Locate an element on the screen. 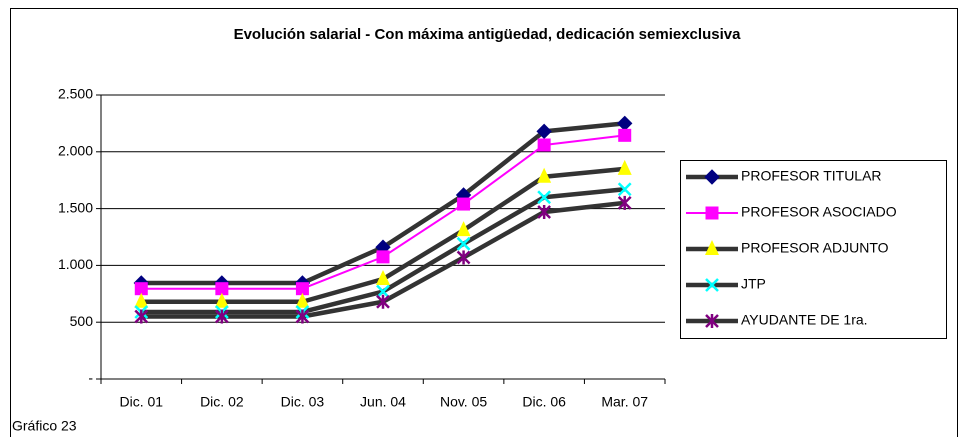  legend-label: PROFESOR ADJUNTO is located at coordinates (815, 248).